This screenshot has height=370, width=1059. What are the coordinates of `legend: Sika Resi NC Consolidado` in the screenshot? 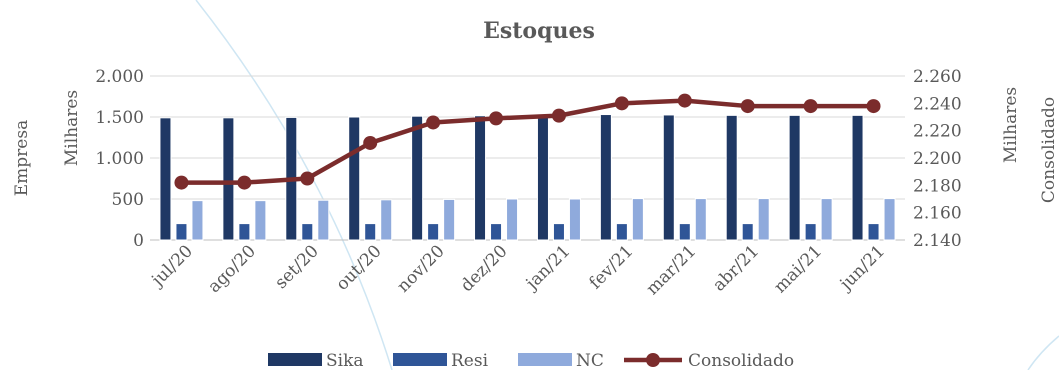 It's located at (531, 360).